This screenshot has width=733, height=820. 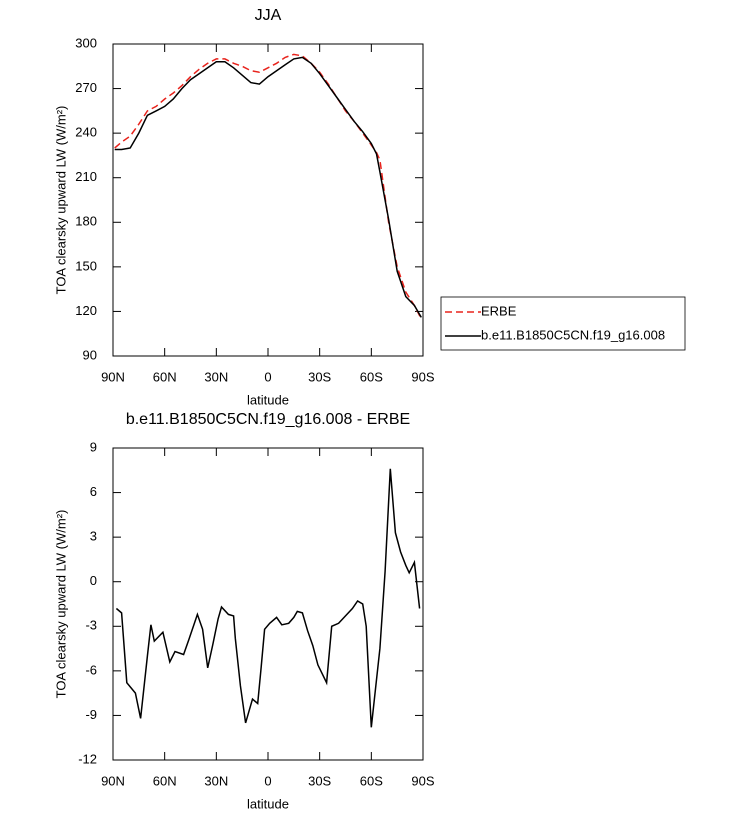 What do you see at coordinates (90, 354) in the screenshot?
I see `y-tick-label: 90` at bounding box center [90, 354].